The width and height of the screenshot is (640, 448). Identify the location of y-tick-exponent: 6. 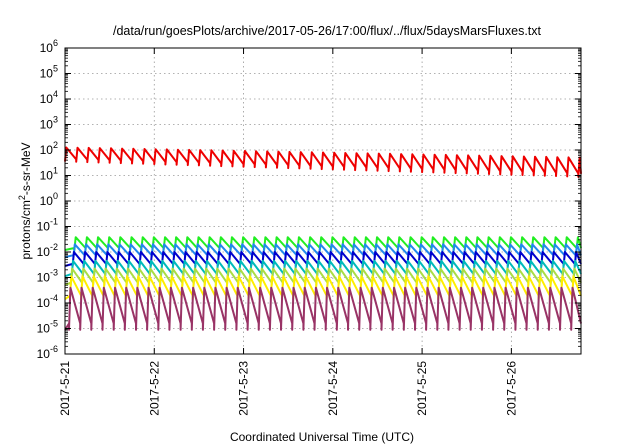
(55, 43).